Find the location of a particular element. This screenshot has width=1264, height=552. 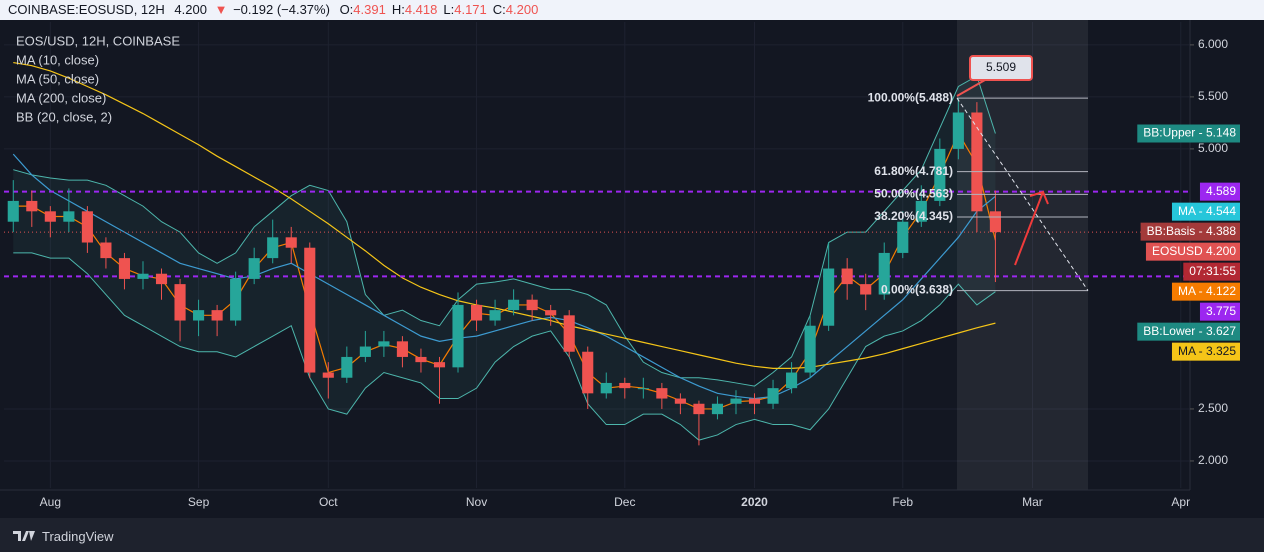

symbol: COINBASE:EOSUSD, 12H is located at coordinates (86, 9).